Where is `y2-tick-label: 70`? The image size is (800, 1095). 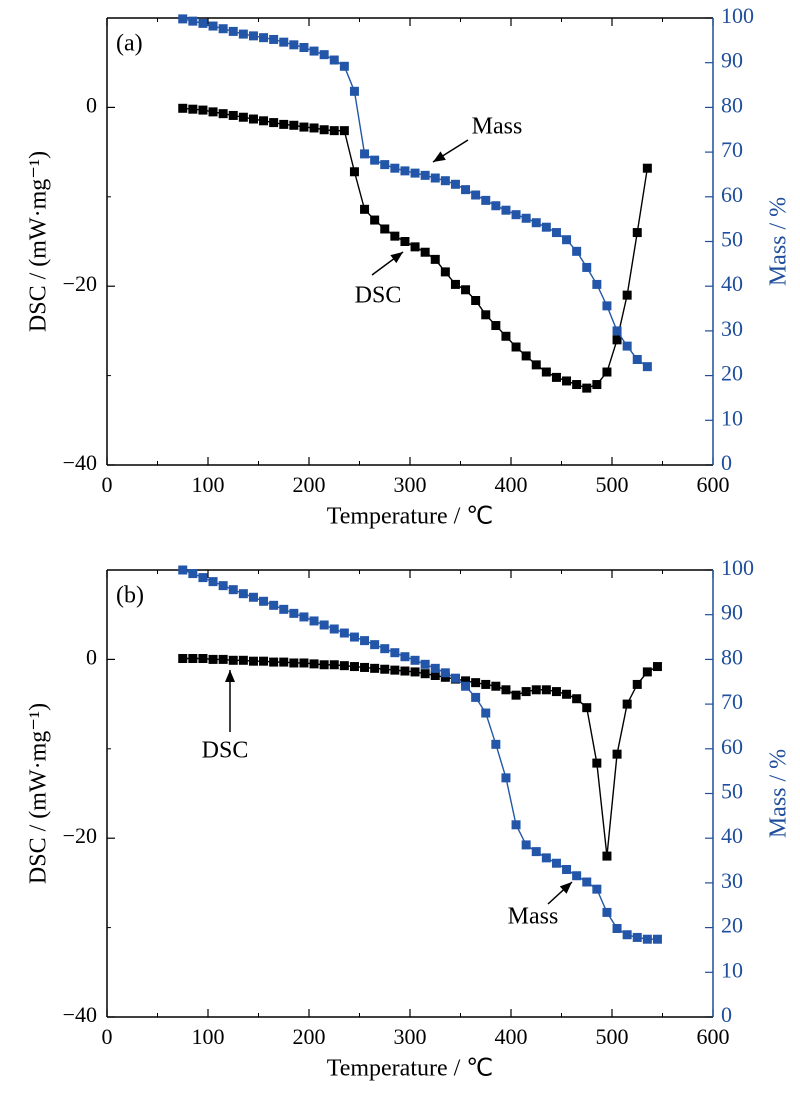
y2-tick-label: 70 is located at coordinates (732, 149).